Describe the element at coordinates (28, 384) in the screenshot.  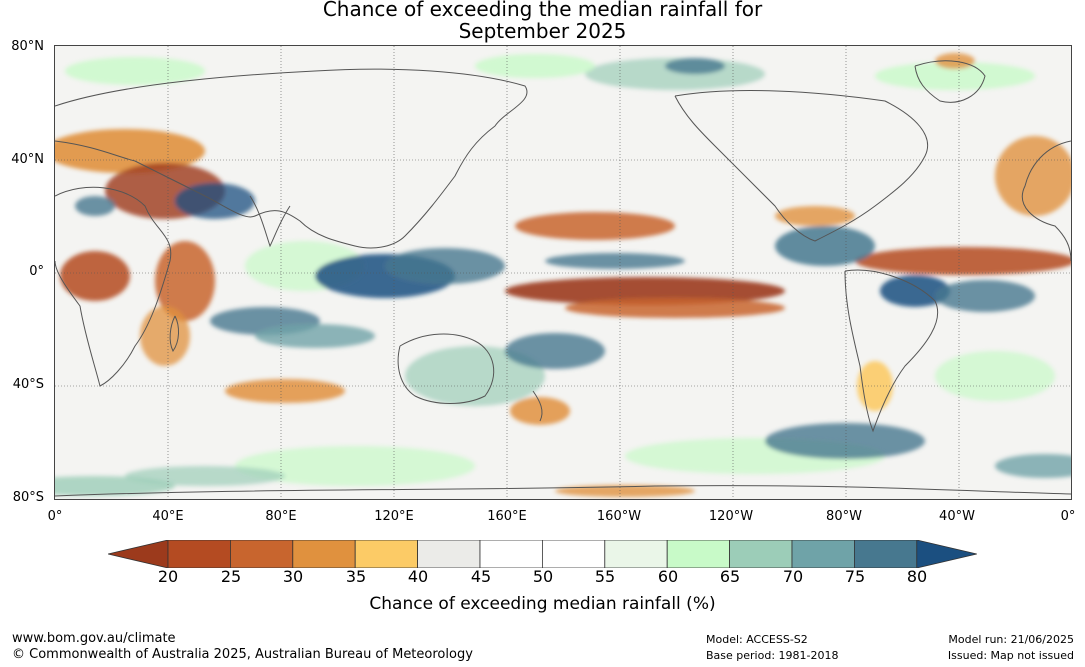
I see `lat-label-40s: 40°S` at that location.